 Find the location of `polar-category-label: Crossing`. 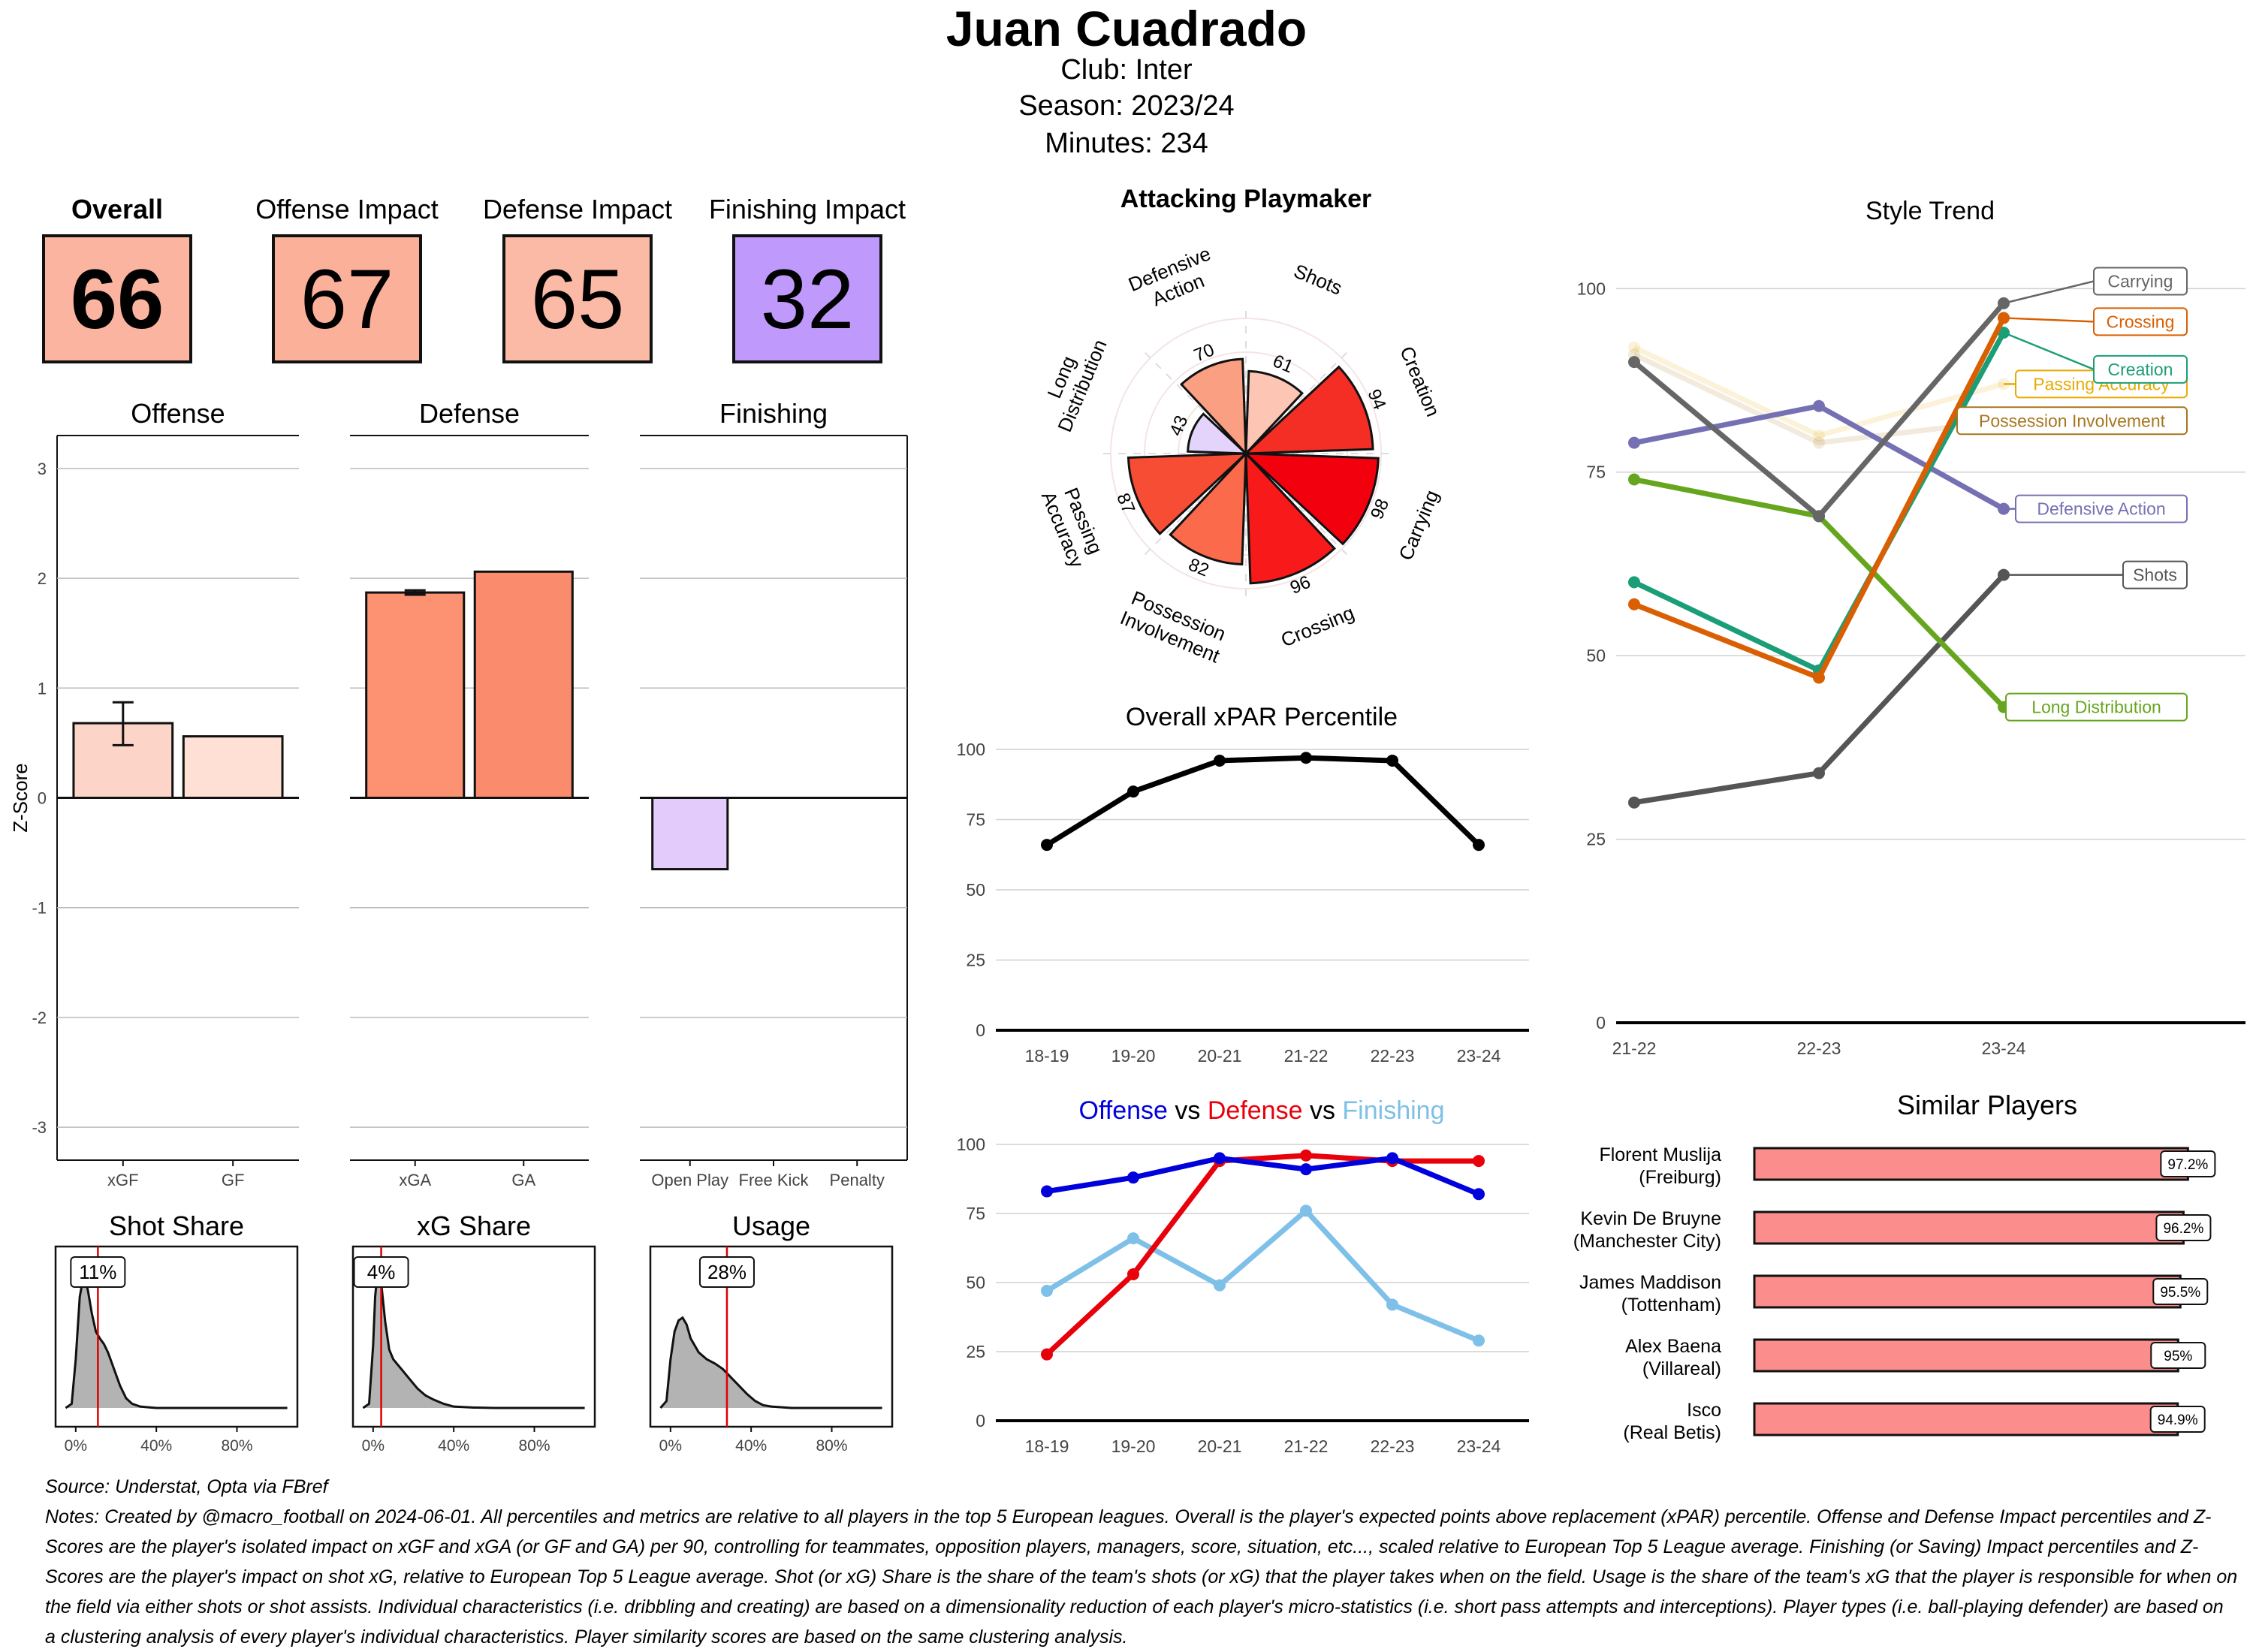

polar-category-label: Crossing is located at coordinates (1317, 626).